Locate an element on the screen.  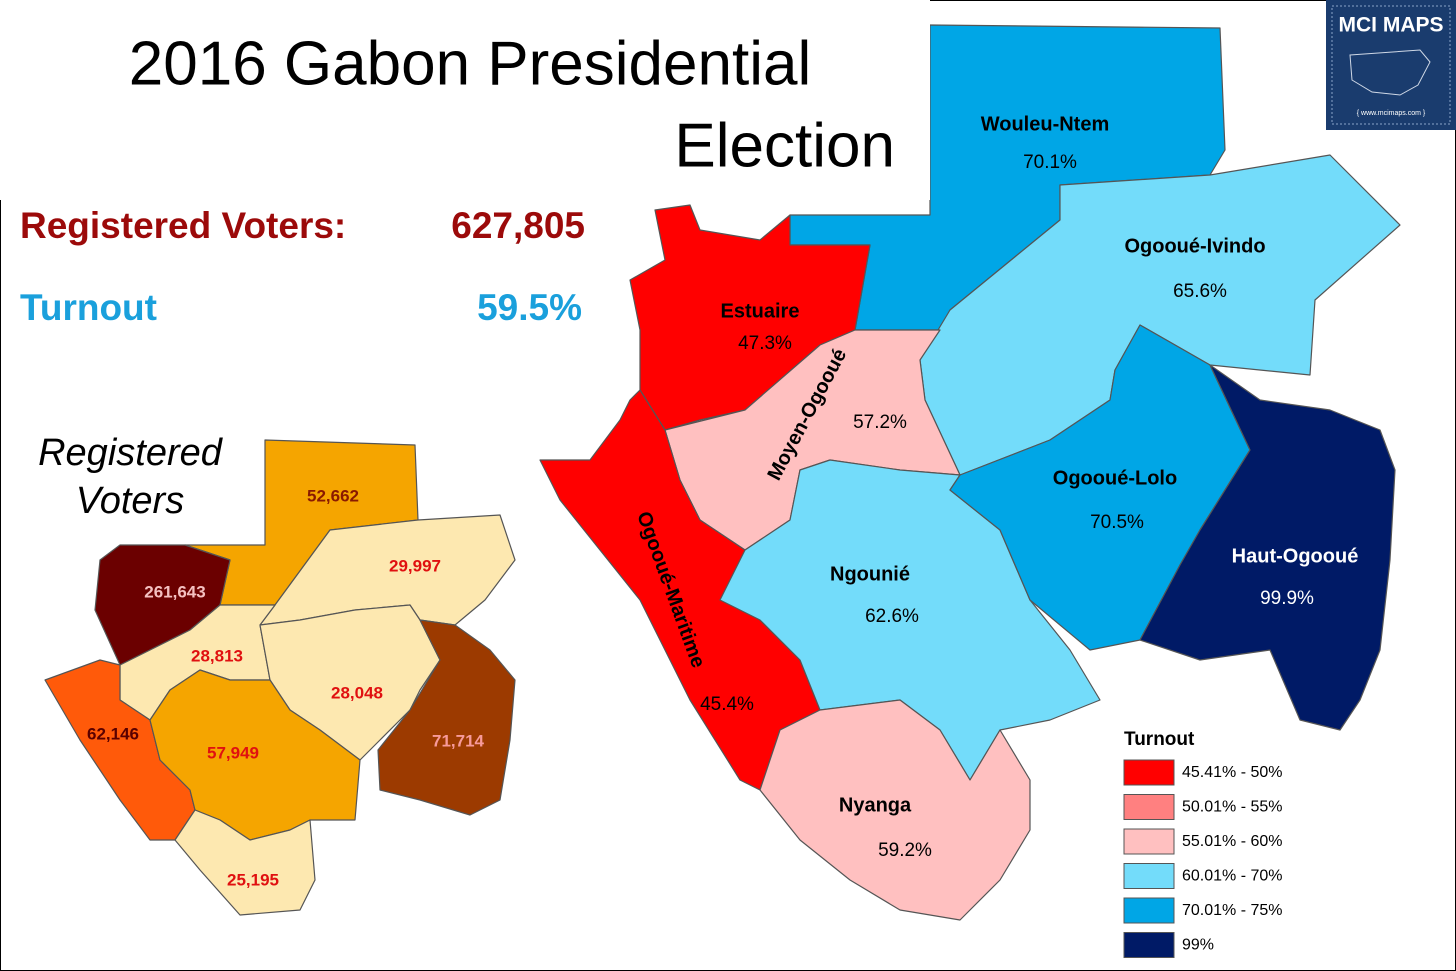
legend-label: 45.41% - 50% is located at coordinates (1232, 772).